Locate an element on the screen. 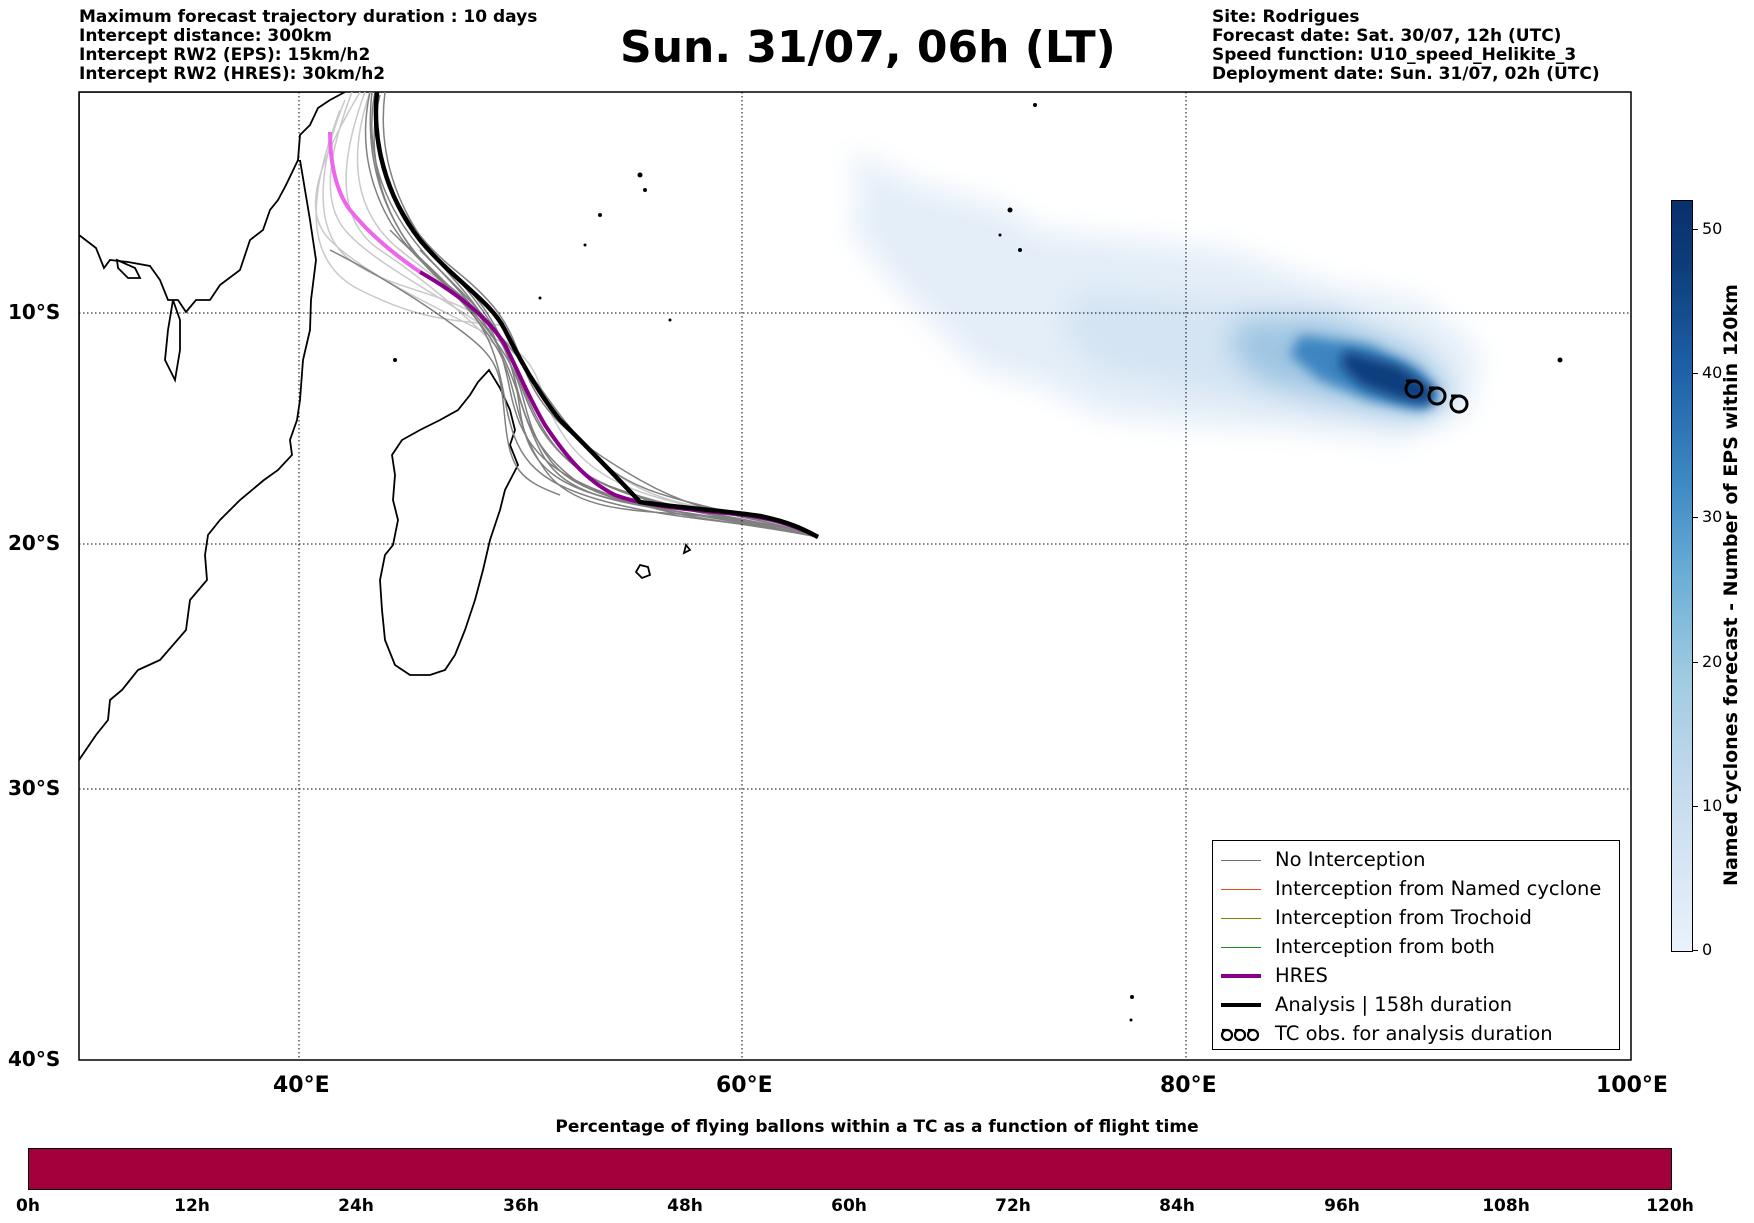 The width and height of the screenshot is (1754, 1223). lat-label: 40°S is located at coordinates (34, 1059).